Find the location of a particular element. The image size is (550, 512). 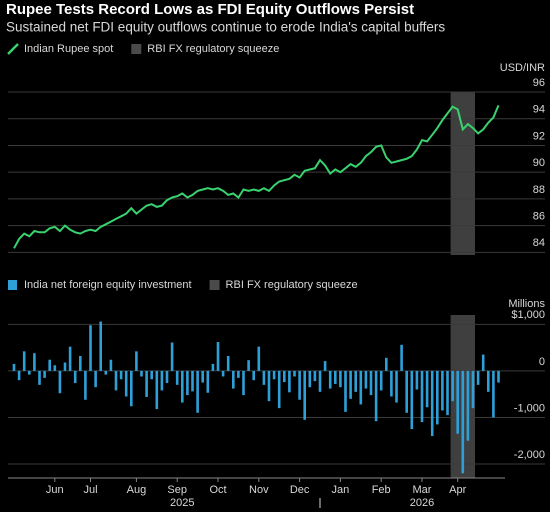

x-tick-label: Nov is located at coordinates (259, 490).